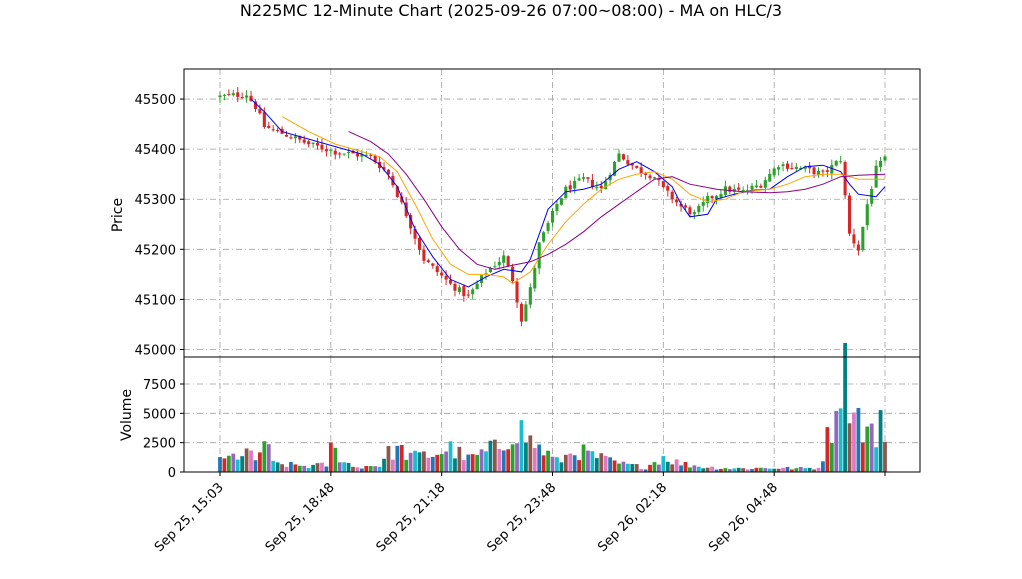 This screenshot has width=1022, height=579. Describe the element at coordinates (155, 100) in the screenshot. I see `price-tick-label: 45500` at that location.